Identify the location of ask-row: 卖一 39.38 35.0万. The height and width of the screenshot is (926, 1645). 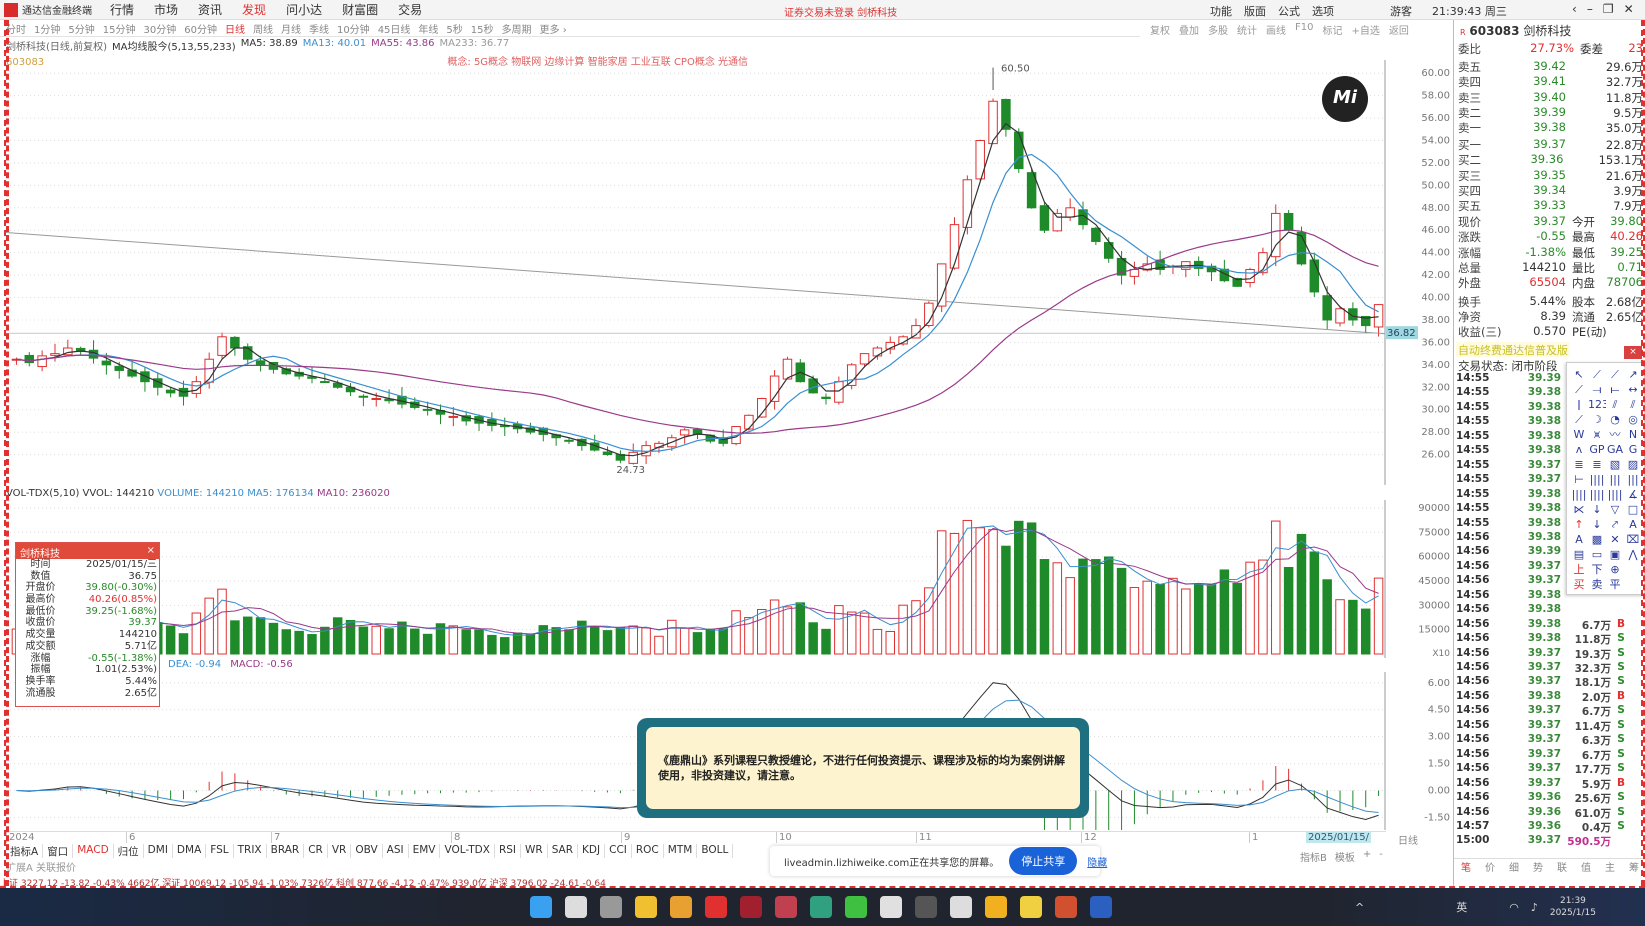
(1550, 127).